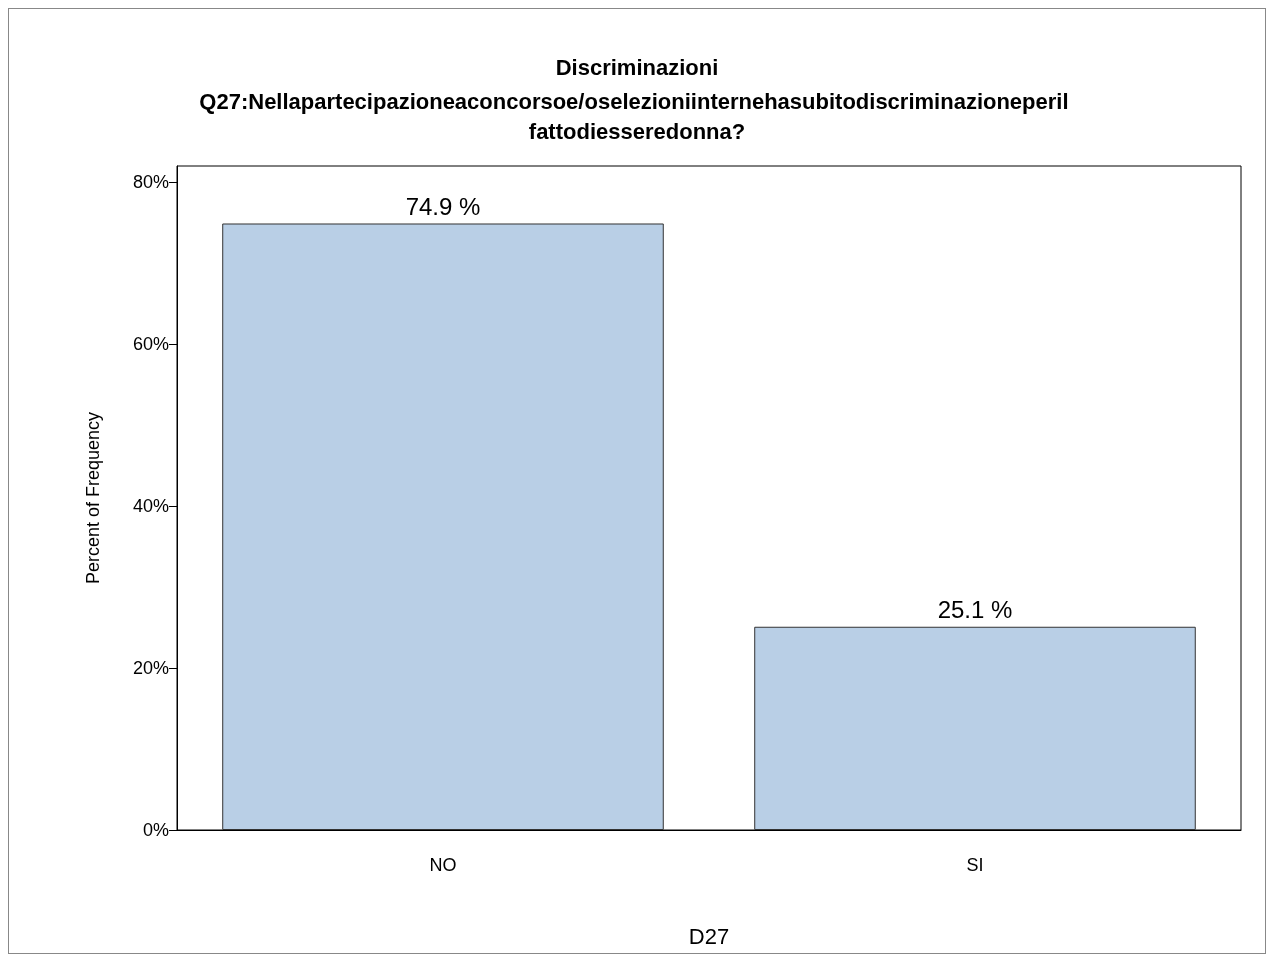 This screenshot has width=1274, height=962. Describe the element at coordinates (150, 668) in the screenshot. I see `y-tick-label: 20%` at that location.